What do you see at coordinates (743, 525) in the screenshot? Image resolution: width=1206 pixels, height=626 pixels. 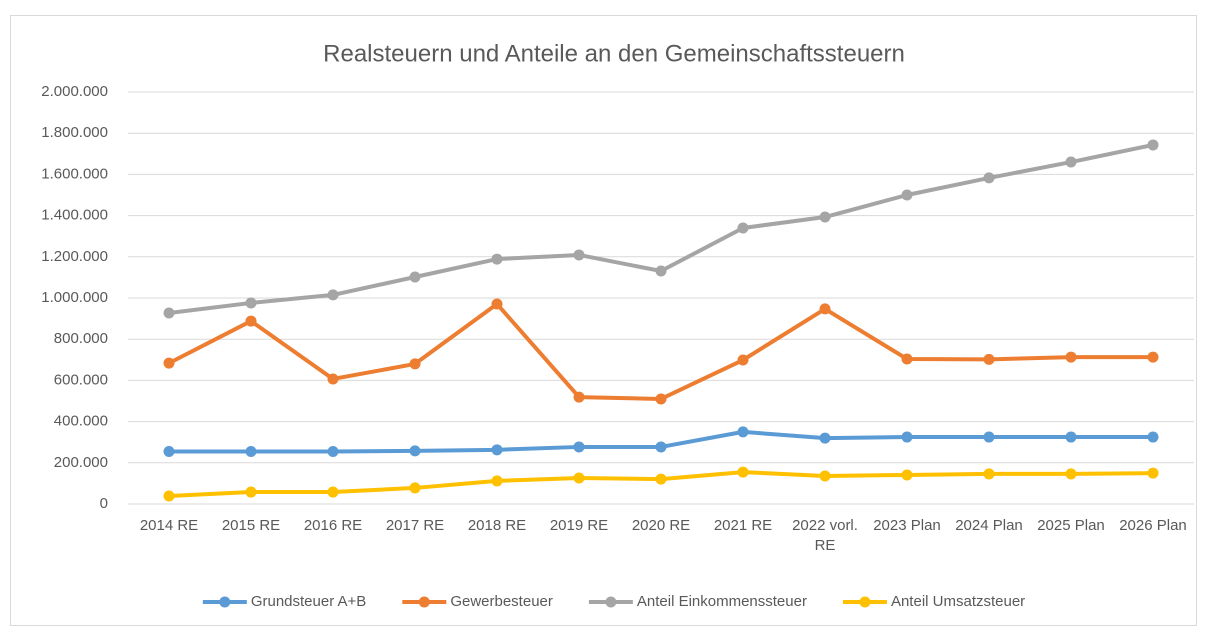 I see `x-tick-label: 2021 RE` at bounding box center [743, 525].